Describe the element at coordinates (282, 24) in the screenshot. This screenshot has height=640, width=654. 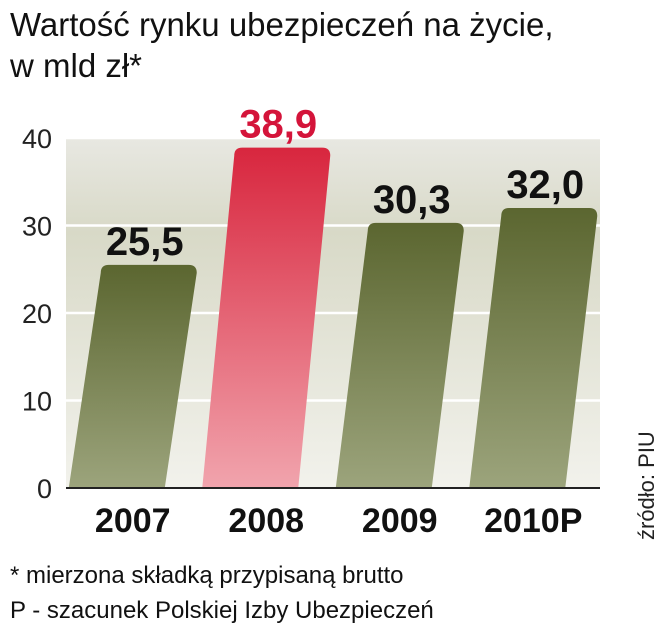
I see `title-line: Wartość rynku ubezpieczeń na życie,` at that location.